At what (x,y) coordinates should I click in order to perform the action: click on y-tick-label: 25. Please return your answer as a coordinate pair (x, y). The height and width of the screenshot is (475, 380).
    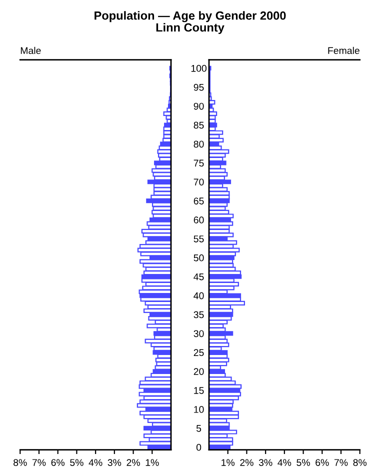
    Looking at the image, I should click on (199, 352).